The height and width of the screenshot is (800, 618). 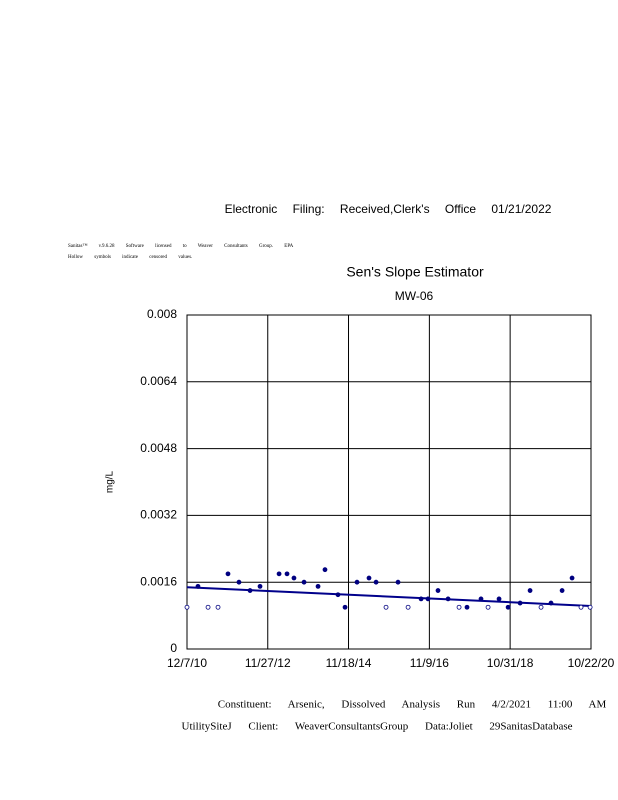 What do you see at coordinates (591, 663) in the screenshot?
I see `x-tick-label: 10/22/20` at bounding box center [591, 663].